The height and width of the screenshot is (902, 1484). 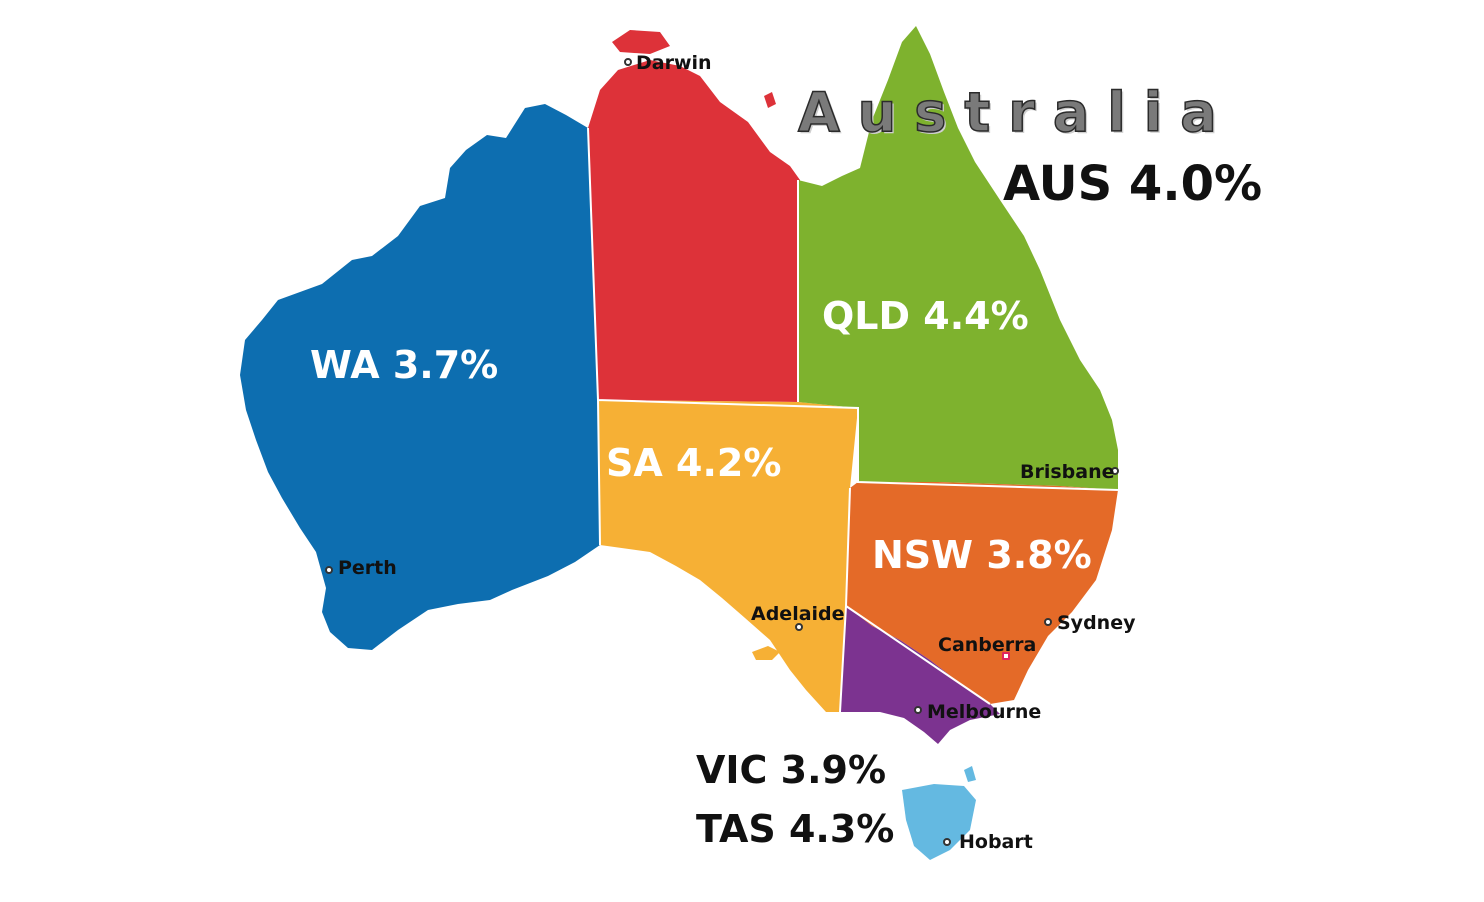 What do you see at coordinates (970, 774) in the screenshot?
I see `region-tas-island` at bounding box center [970, 774].